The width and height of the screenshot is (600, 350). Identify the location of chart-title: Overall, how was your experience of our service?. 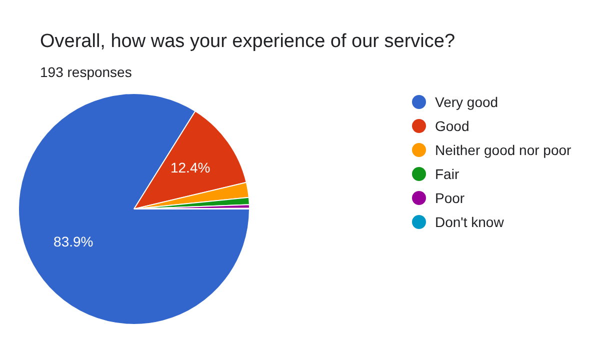
(248, 42).